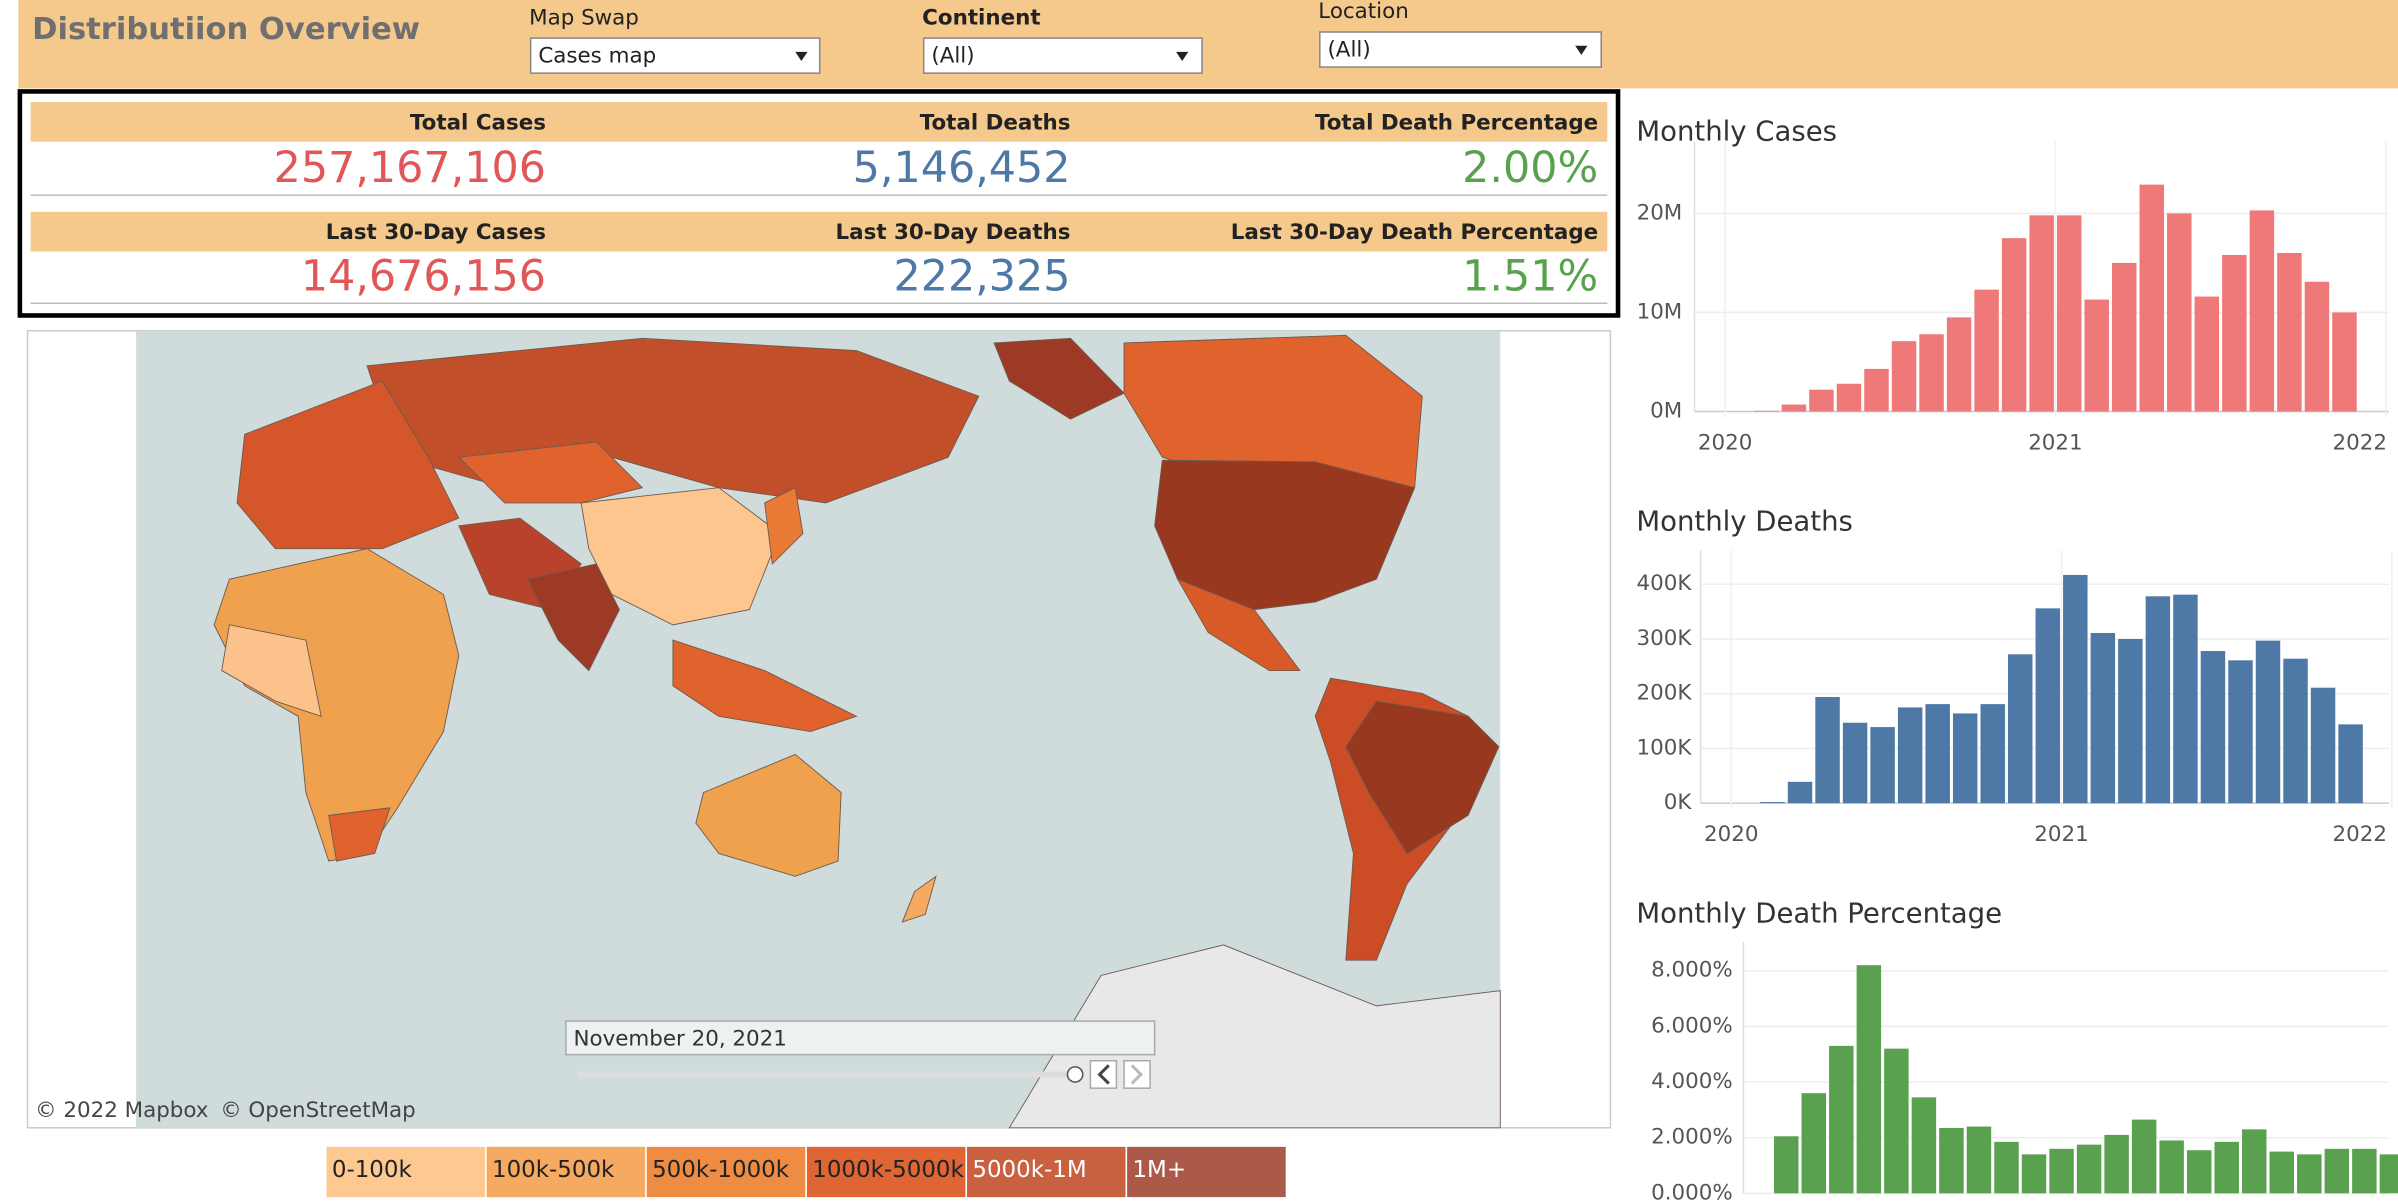 This screenshot has width=2398, height=1204. I want to click on filter-label: Continent, so click(981, 17).